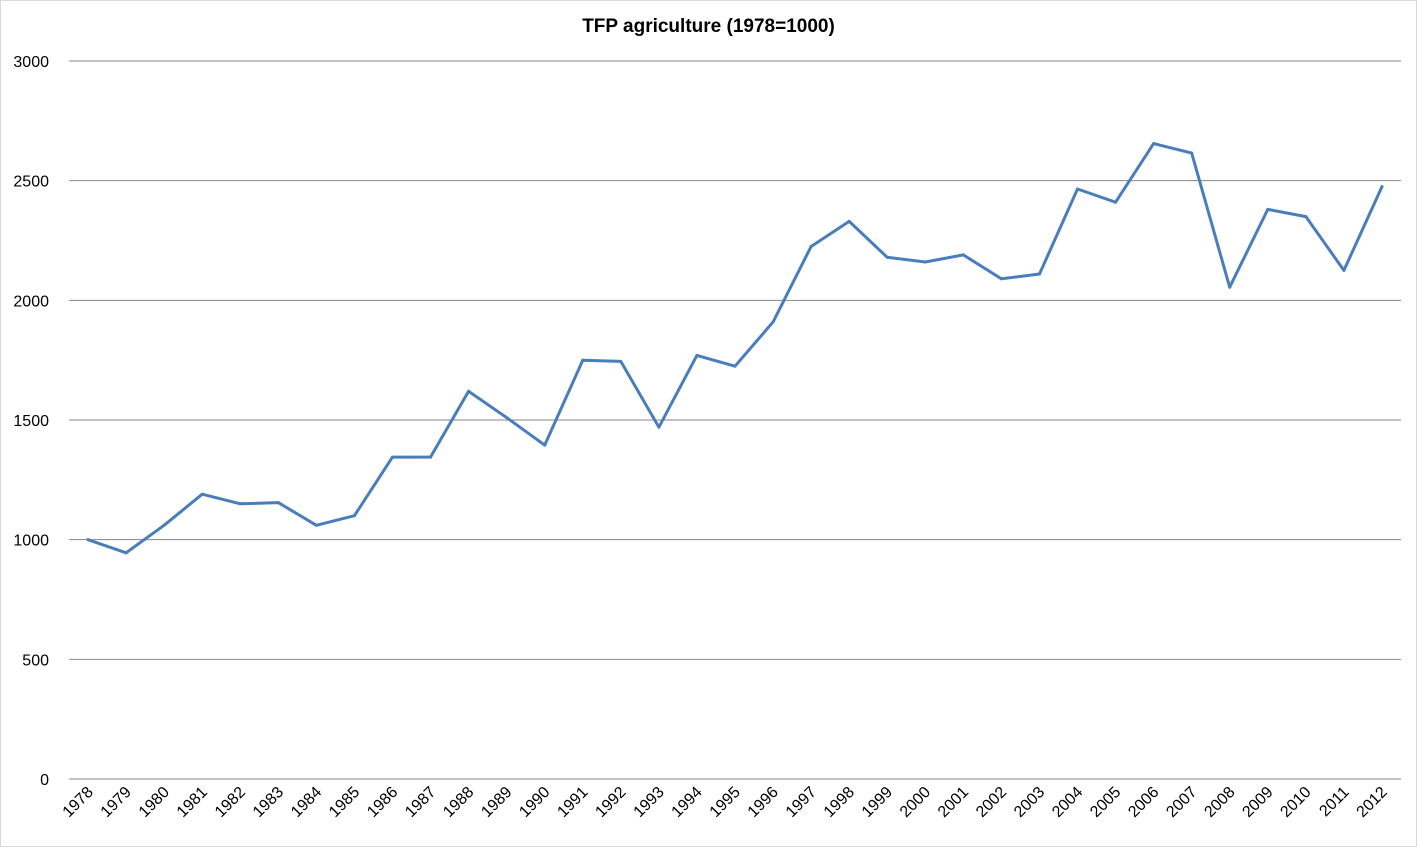  What do you see at coordinates (192, 802) in the screenshot?
I see `x-tick-label: 1981` at bounding box center [192, 802].